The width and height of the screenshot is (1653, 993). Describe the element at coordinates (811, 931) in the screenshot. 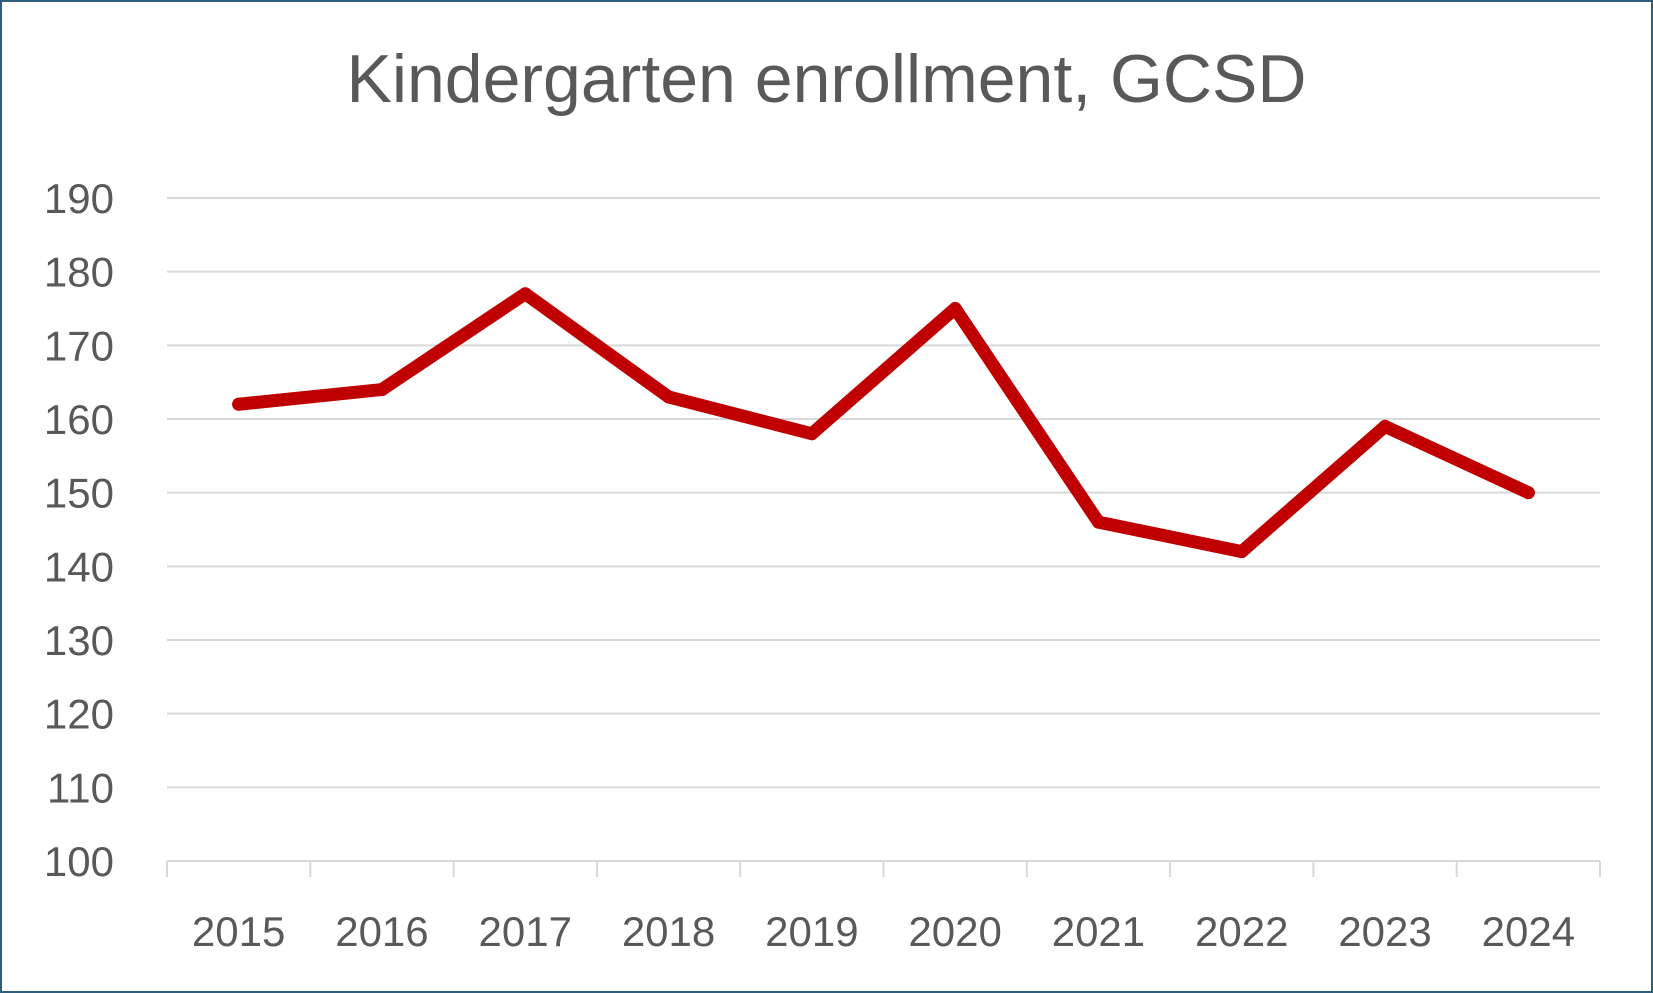

I see `x-tick-label: 2019` at that location.